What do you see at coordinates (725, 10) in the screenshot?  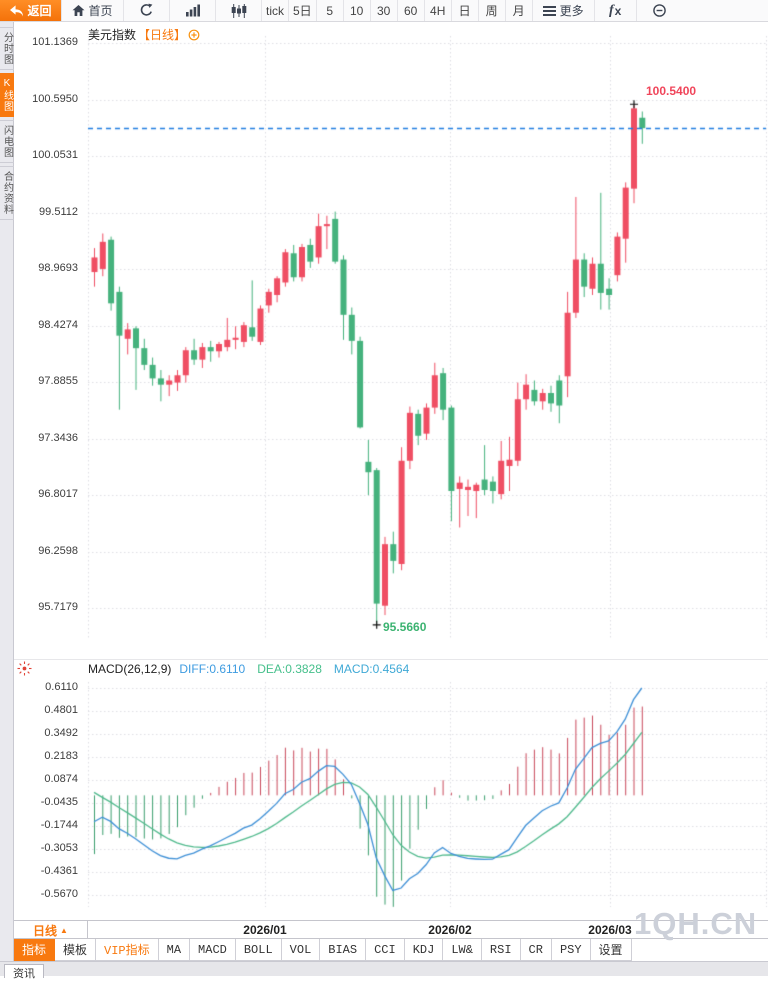 I see `toolbar-spacer` at bounding box center [725, 10].